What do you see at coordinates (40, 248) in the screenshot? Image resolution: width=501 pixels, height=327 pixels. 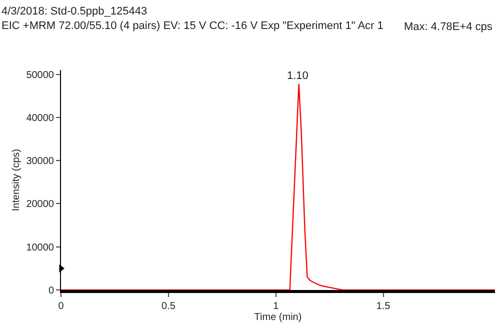 I see `y-tick-label: 10000` at bounding box center [40, 248].